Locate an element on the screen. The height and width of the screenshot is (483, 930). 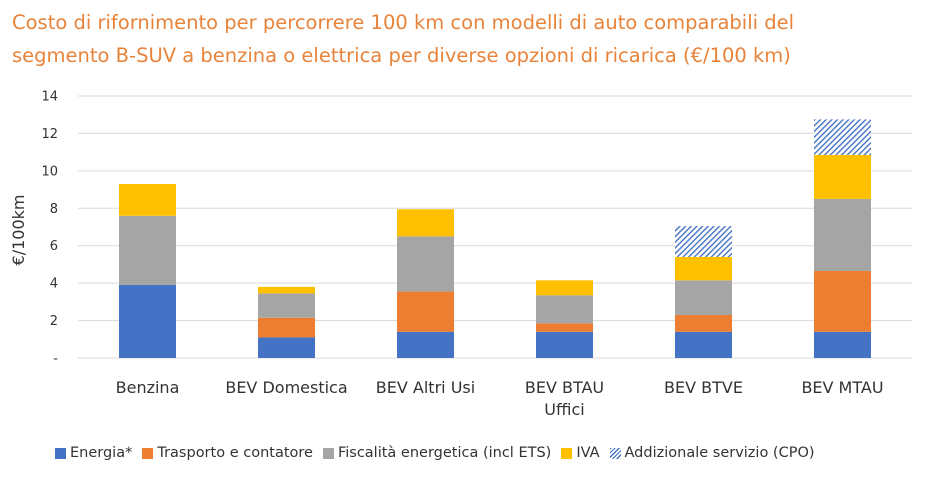
y-tick-label: - is located at coordinates (55, 359).